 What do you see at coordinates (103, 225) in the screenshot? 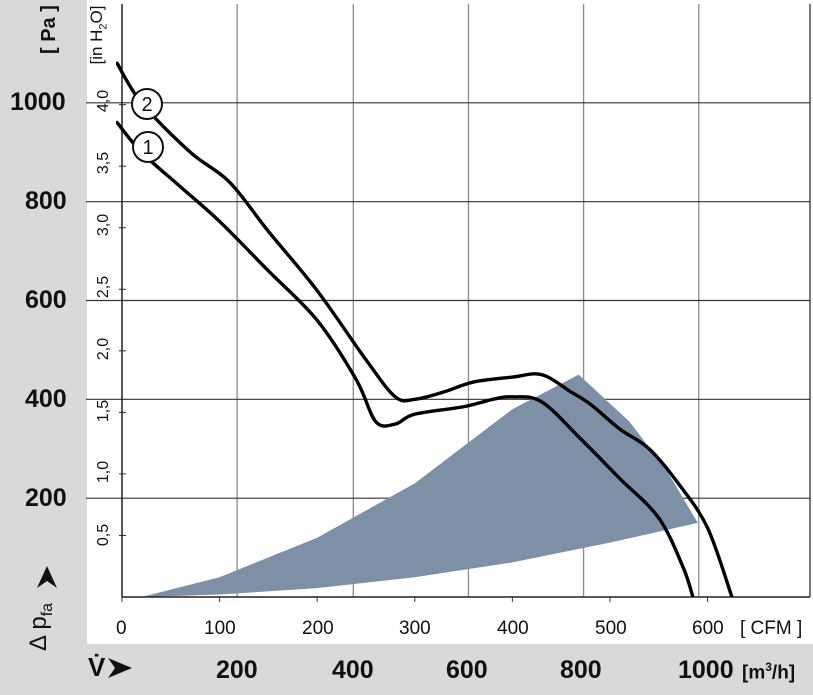
I see `inh2o-tick-label: 3,0` at bounding box center [103, 225].